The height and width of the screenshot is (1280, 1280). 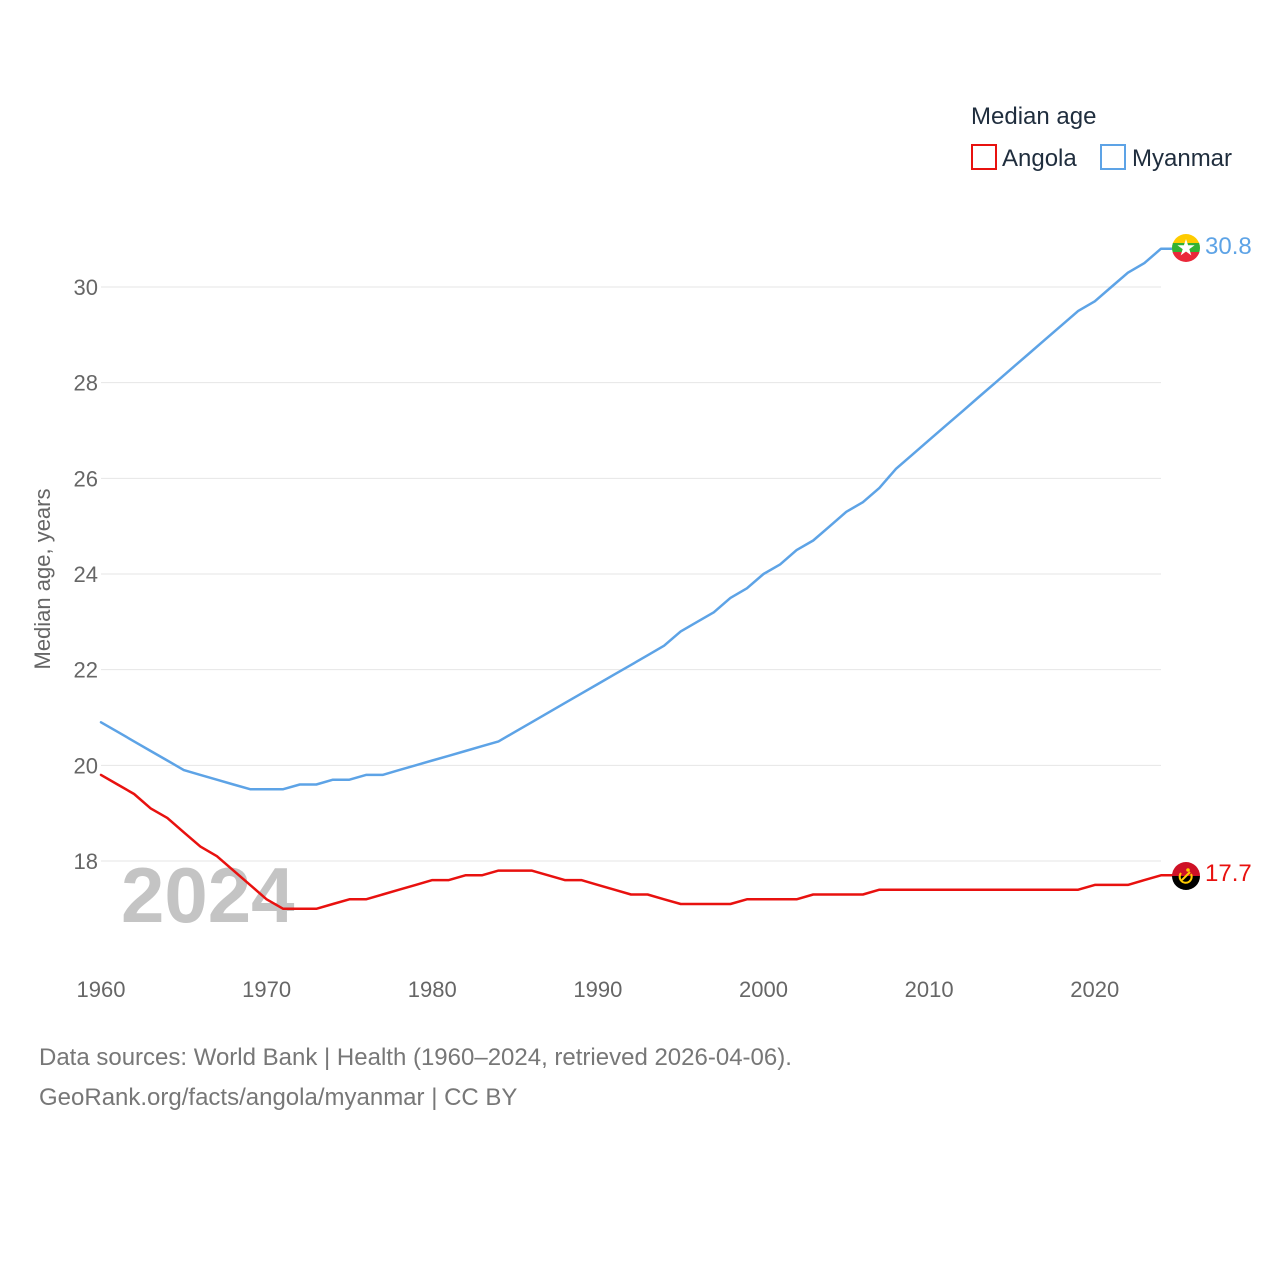 I want to click on series-line-angola, so click(x=636, y=842).